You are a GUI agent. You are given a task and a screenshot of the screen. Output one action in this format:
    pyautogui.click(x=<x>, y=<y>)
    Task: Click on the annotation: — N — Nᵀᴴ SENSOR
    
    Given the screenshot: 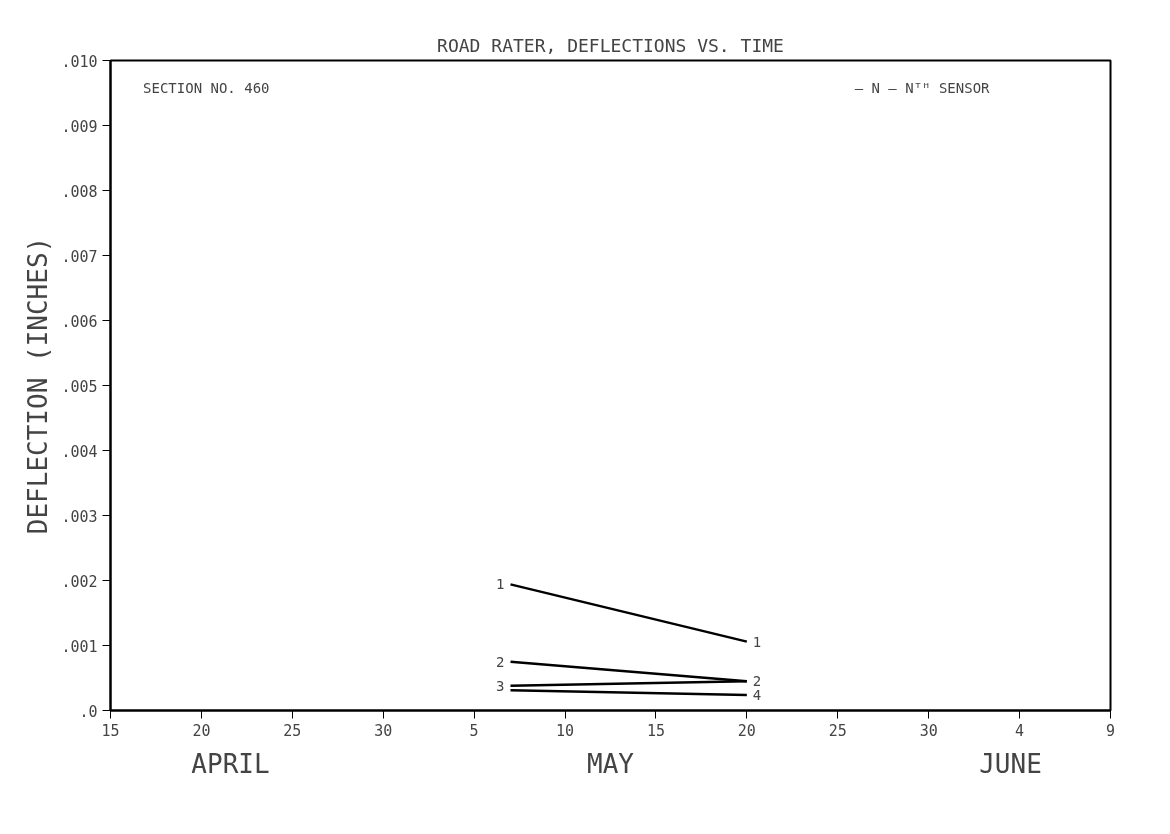 What is the action you would take?
    pyautogui.click(x=922, y=88)
    